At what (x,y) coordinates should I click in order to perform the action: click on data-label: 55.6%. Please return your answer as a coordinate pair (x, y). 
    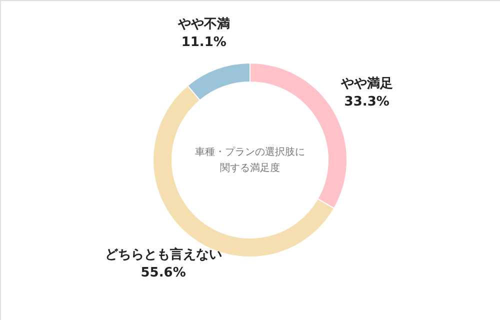
    Looking at the image, I should click on (163, 272).